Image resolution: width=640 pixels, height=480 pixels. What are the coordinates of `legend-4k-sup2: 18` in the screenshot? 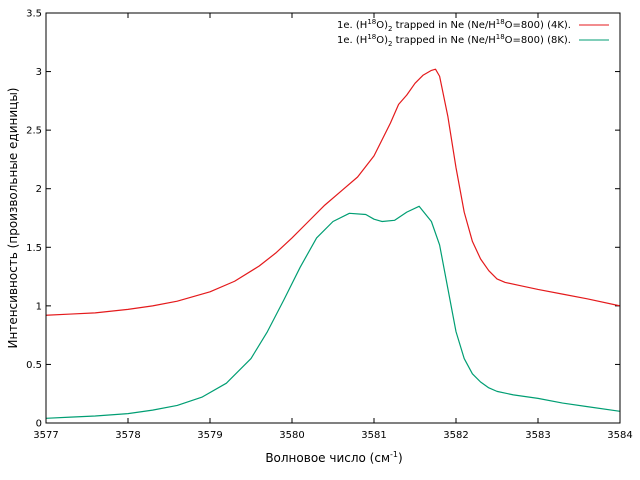 It's located at (500, 22).